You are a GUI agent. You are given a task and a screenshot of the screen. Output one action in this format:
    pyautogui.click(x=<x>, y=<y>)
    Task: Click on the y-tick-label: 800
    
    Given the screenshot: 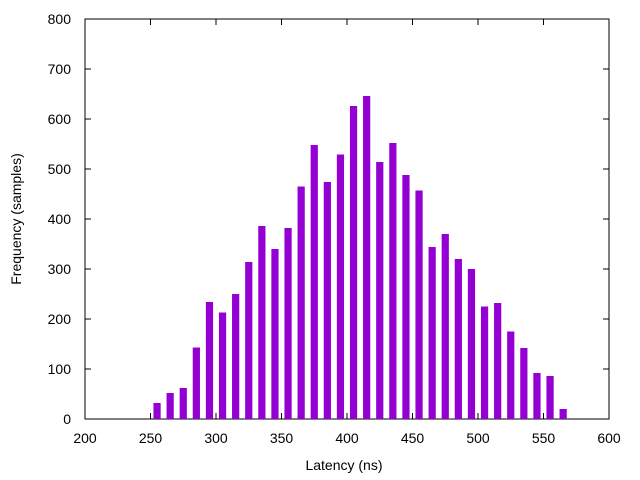 What is the action you would take?
    pyautogui.click(x=60, y=19)
    